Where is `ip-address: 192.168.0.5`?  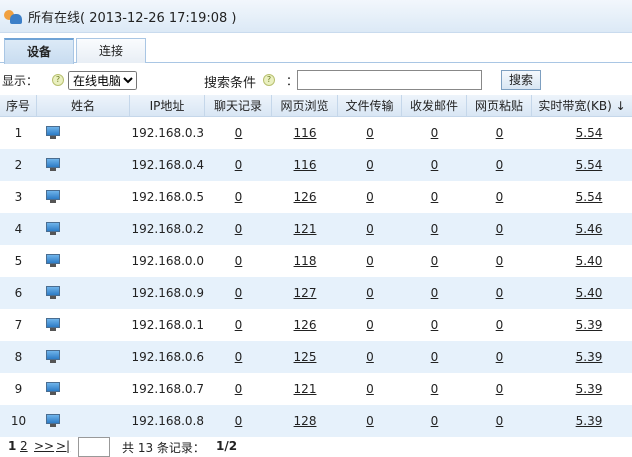 ip-address: 192.168.0.5 is located at coordinates (167, 197).